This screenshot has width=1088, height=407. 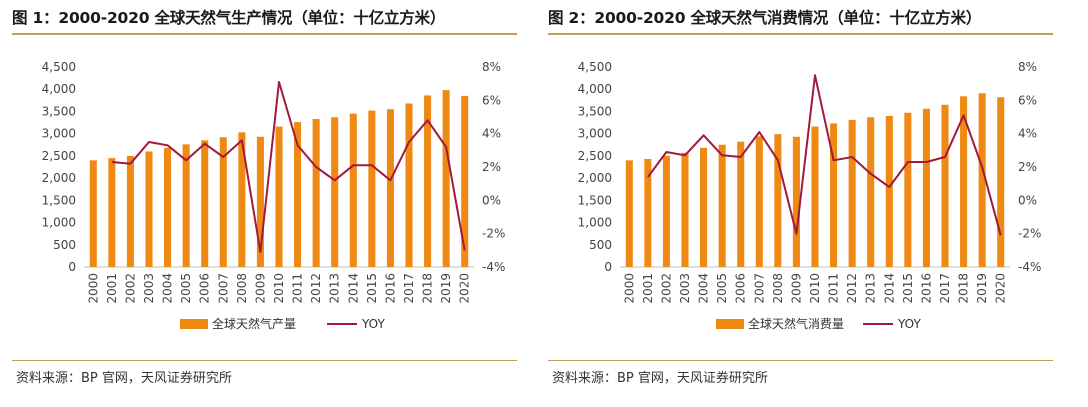 What do you see at coordinates (254, 323) in the screenshot?
I see `legend-bar-label: 全球天然气产量` at bounding box center [254, 323].